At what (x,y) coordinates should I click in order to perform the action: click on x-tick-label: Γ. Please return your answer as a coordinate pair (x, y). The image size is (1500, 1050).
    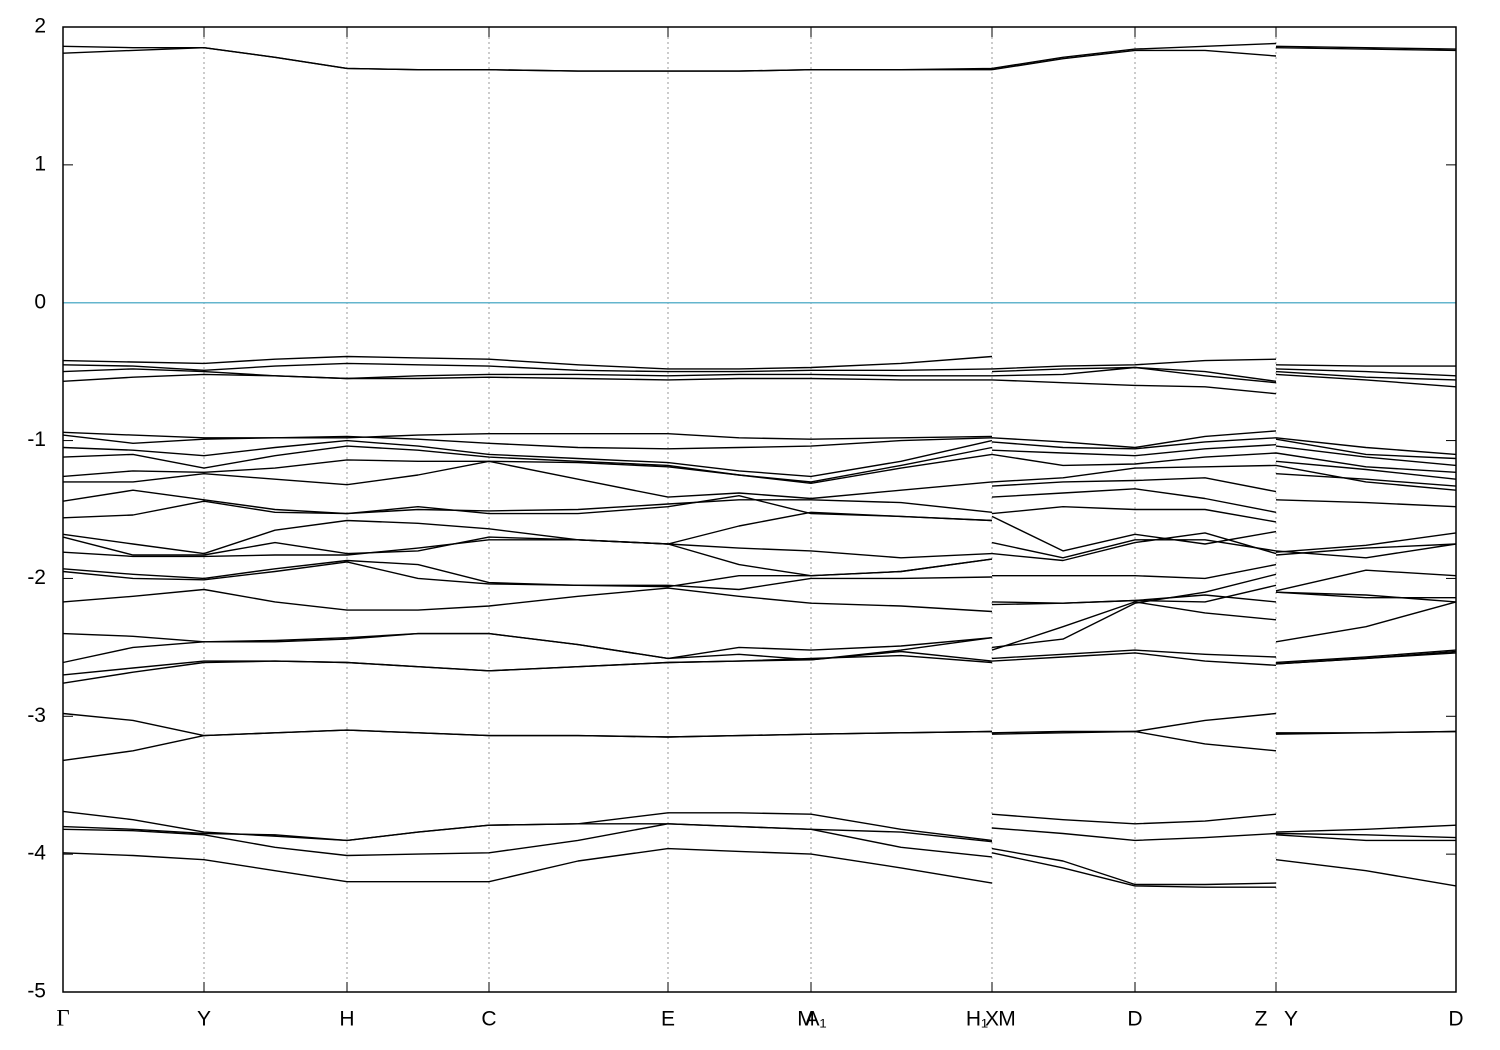
    Looking at the image, I should click on (62, 1017).